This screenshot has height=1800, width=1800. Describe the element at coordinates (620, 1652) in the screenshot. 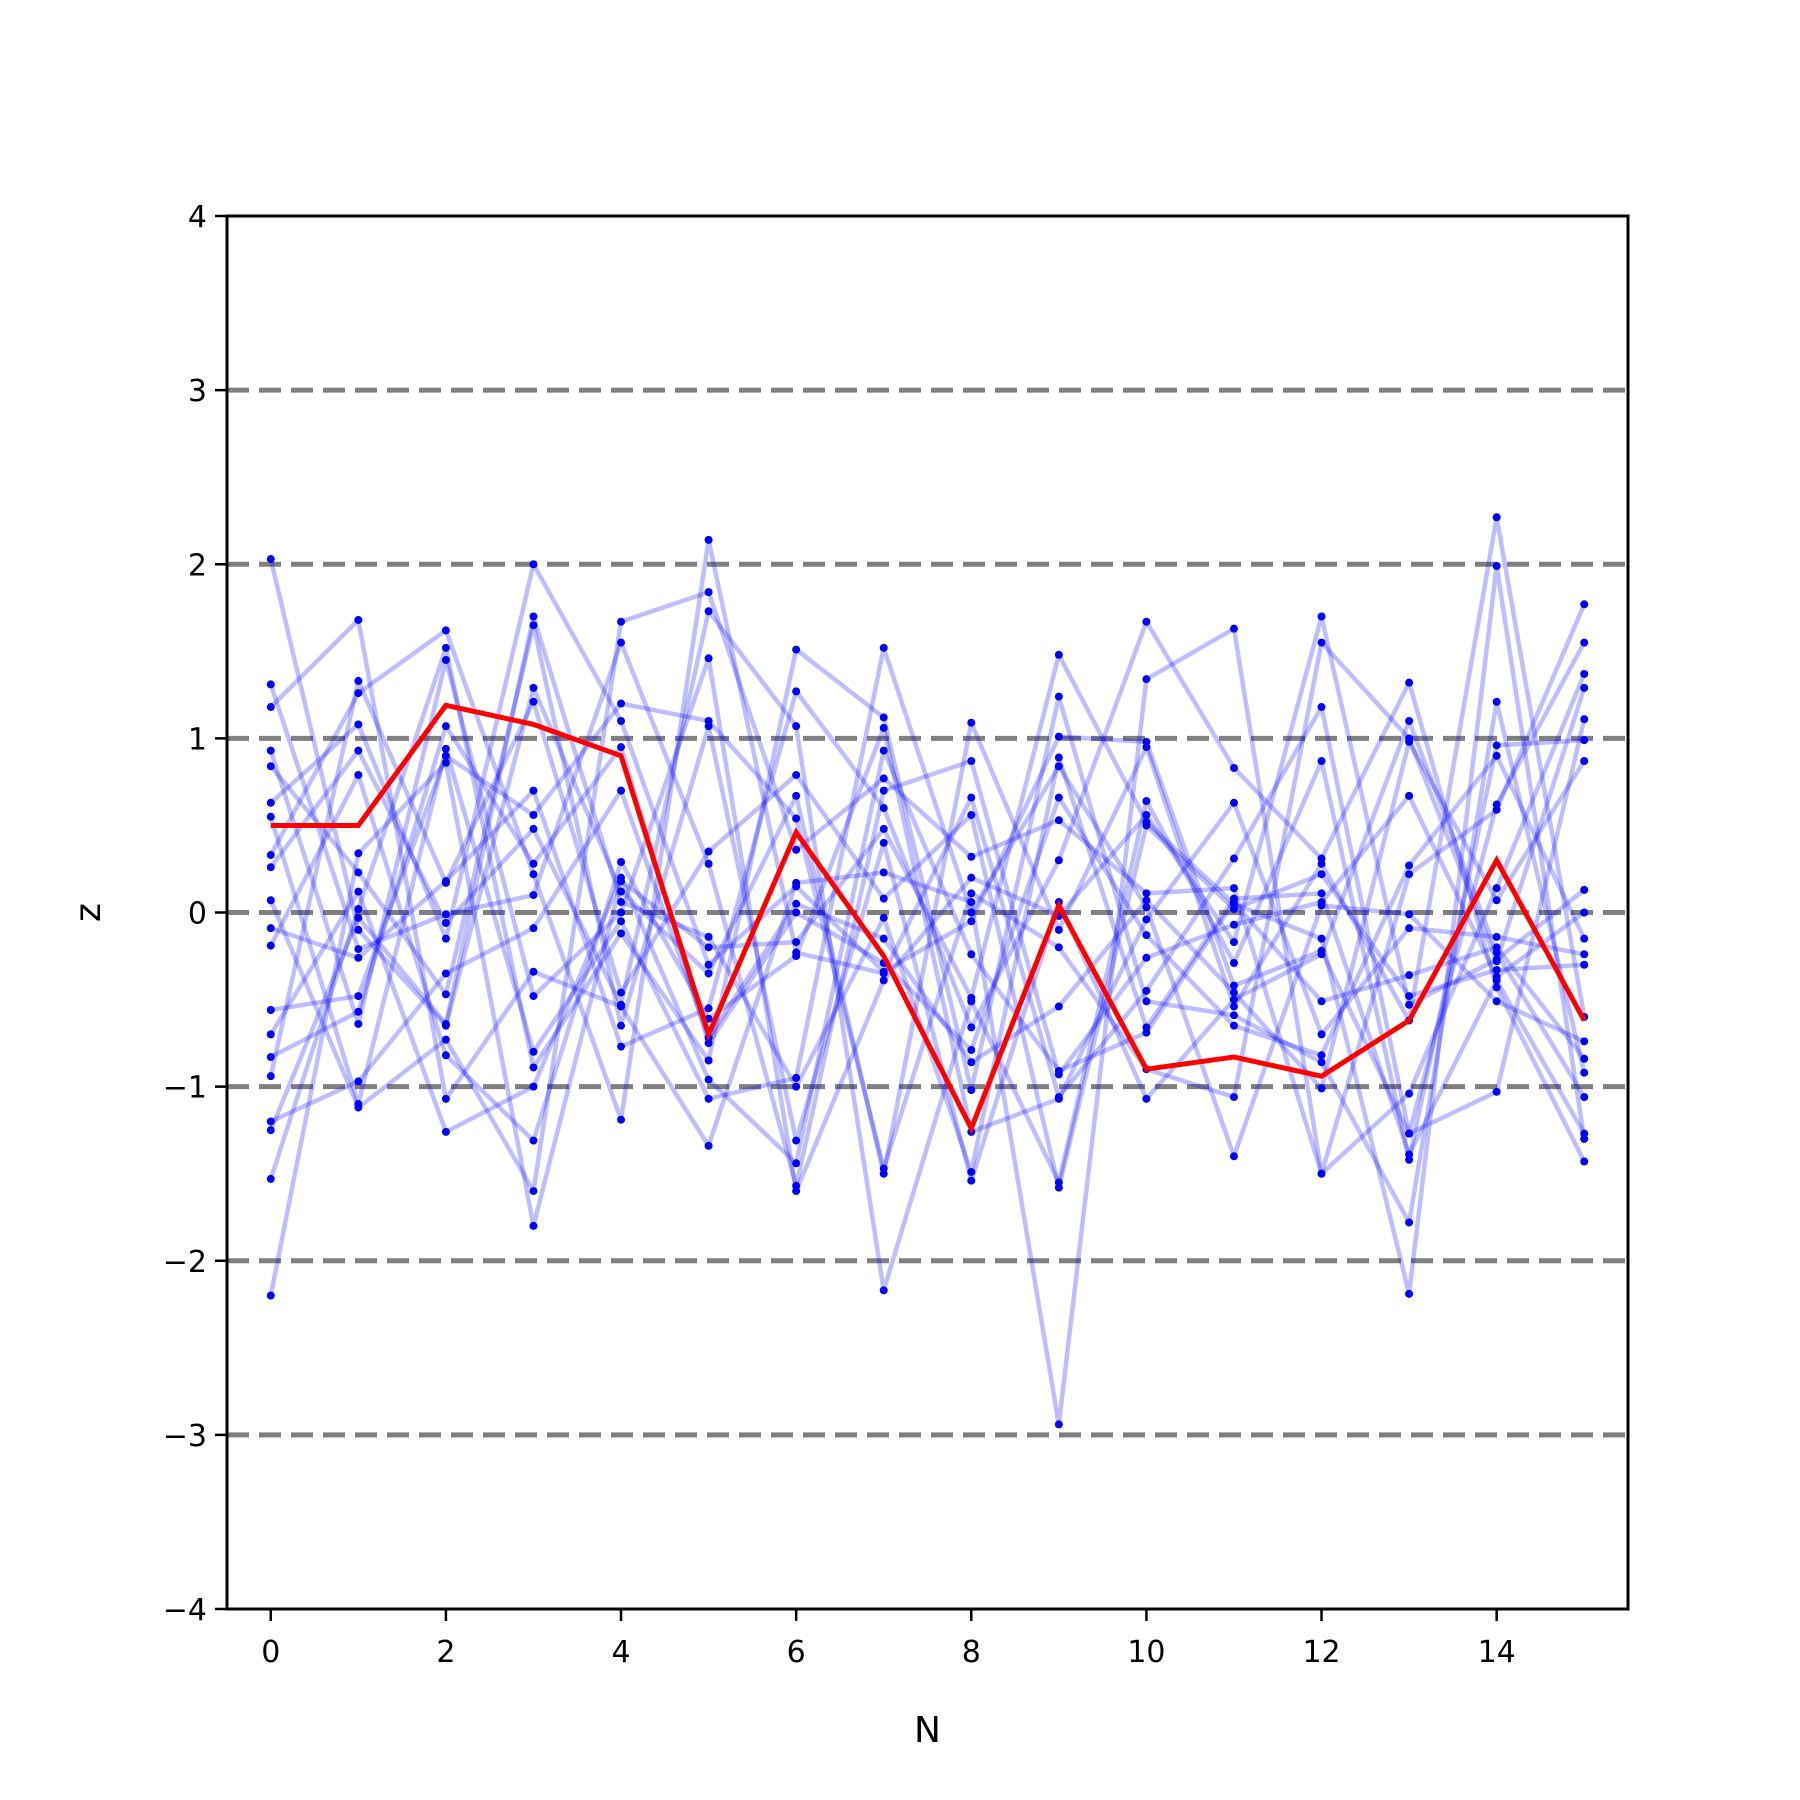

I see `x-tick-label: 4` at that location.